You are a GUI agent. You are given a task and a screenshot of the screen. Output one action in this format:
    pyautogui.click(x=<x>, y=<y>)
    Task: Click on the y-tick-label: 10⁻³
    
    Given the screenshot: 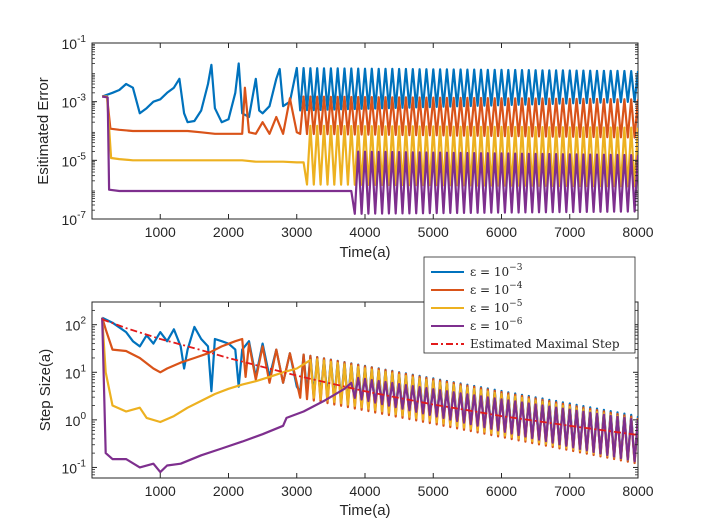 What is the action you would take?
    pyautogui.click(x=74, y=102)
    